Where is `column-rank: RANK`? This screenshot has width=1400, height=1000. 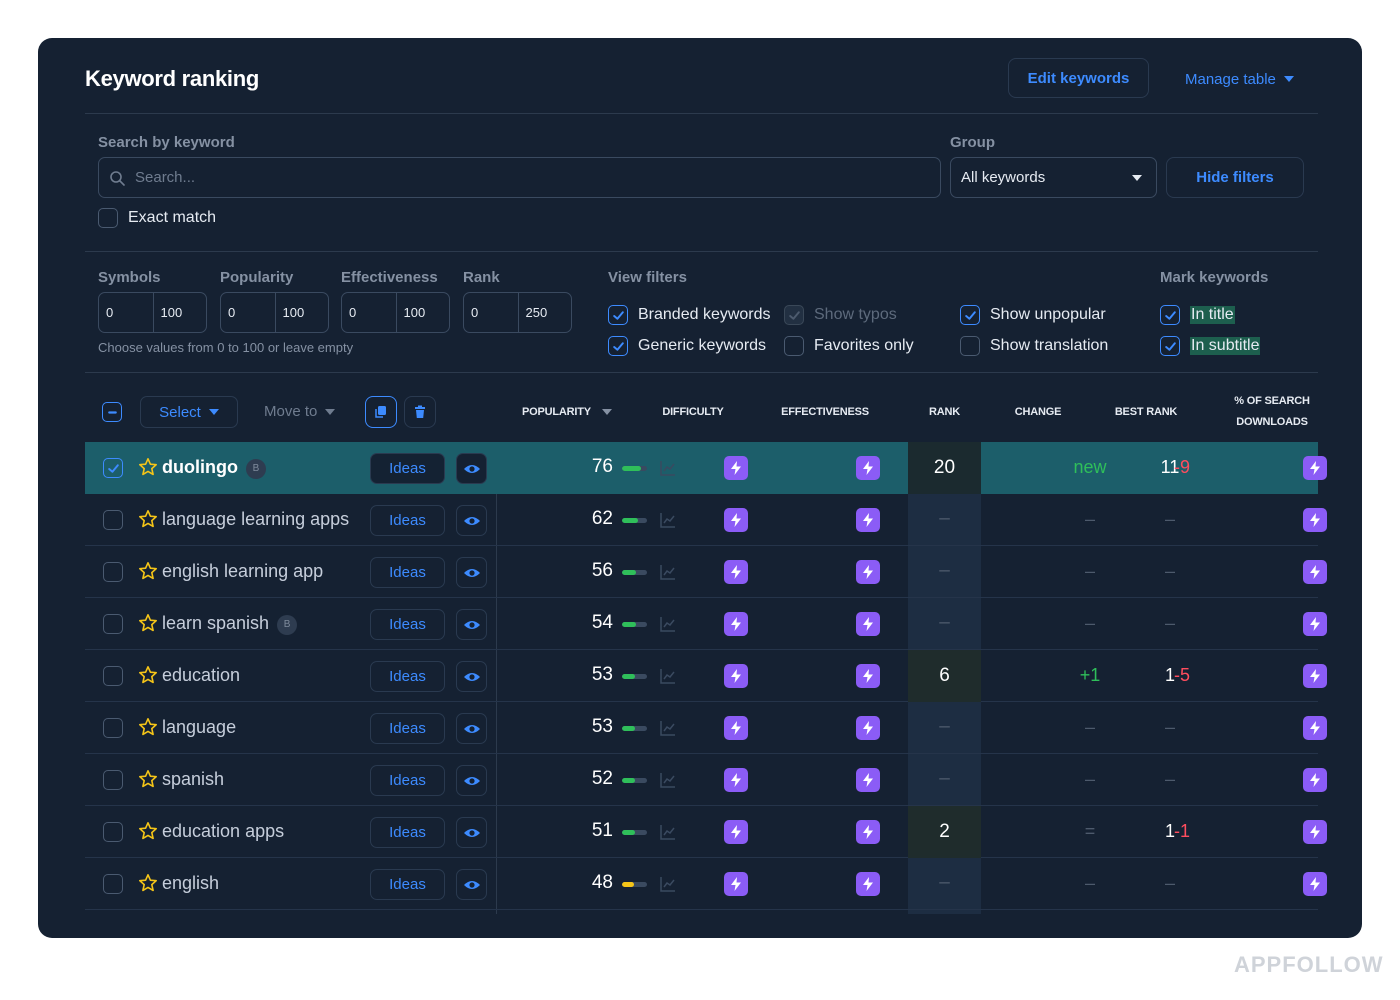 column-rank: RANK is located at coordinates (944, 412).